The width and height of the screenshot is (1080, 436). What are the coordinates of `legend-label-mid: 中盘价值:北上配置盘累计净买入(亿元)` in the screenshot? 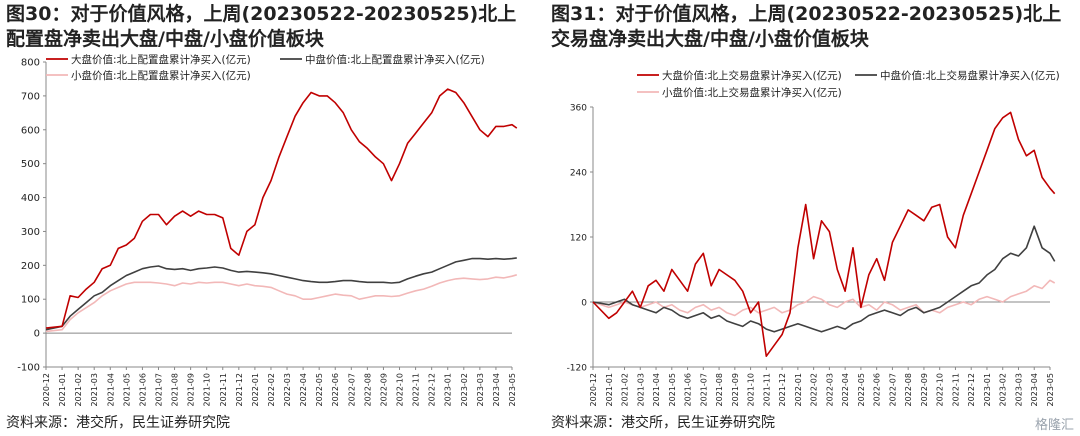 It's located at (395, 59).